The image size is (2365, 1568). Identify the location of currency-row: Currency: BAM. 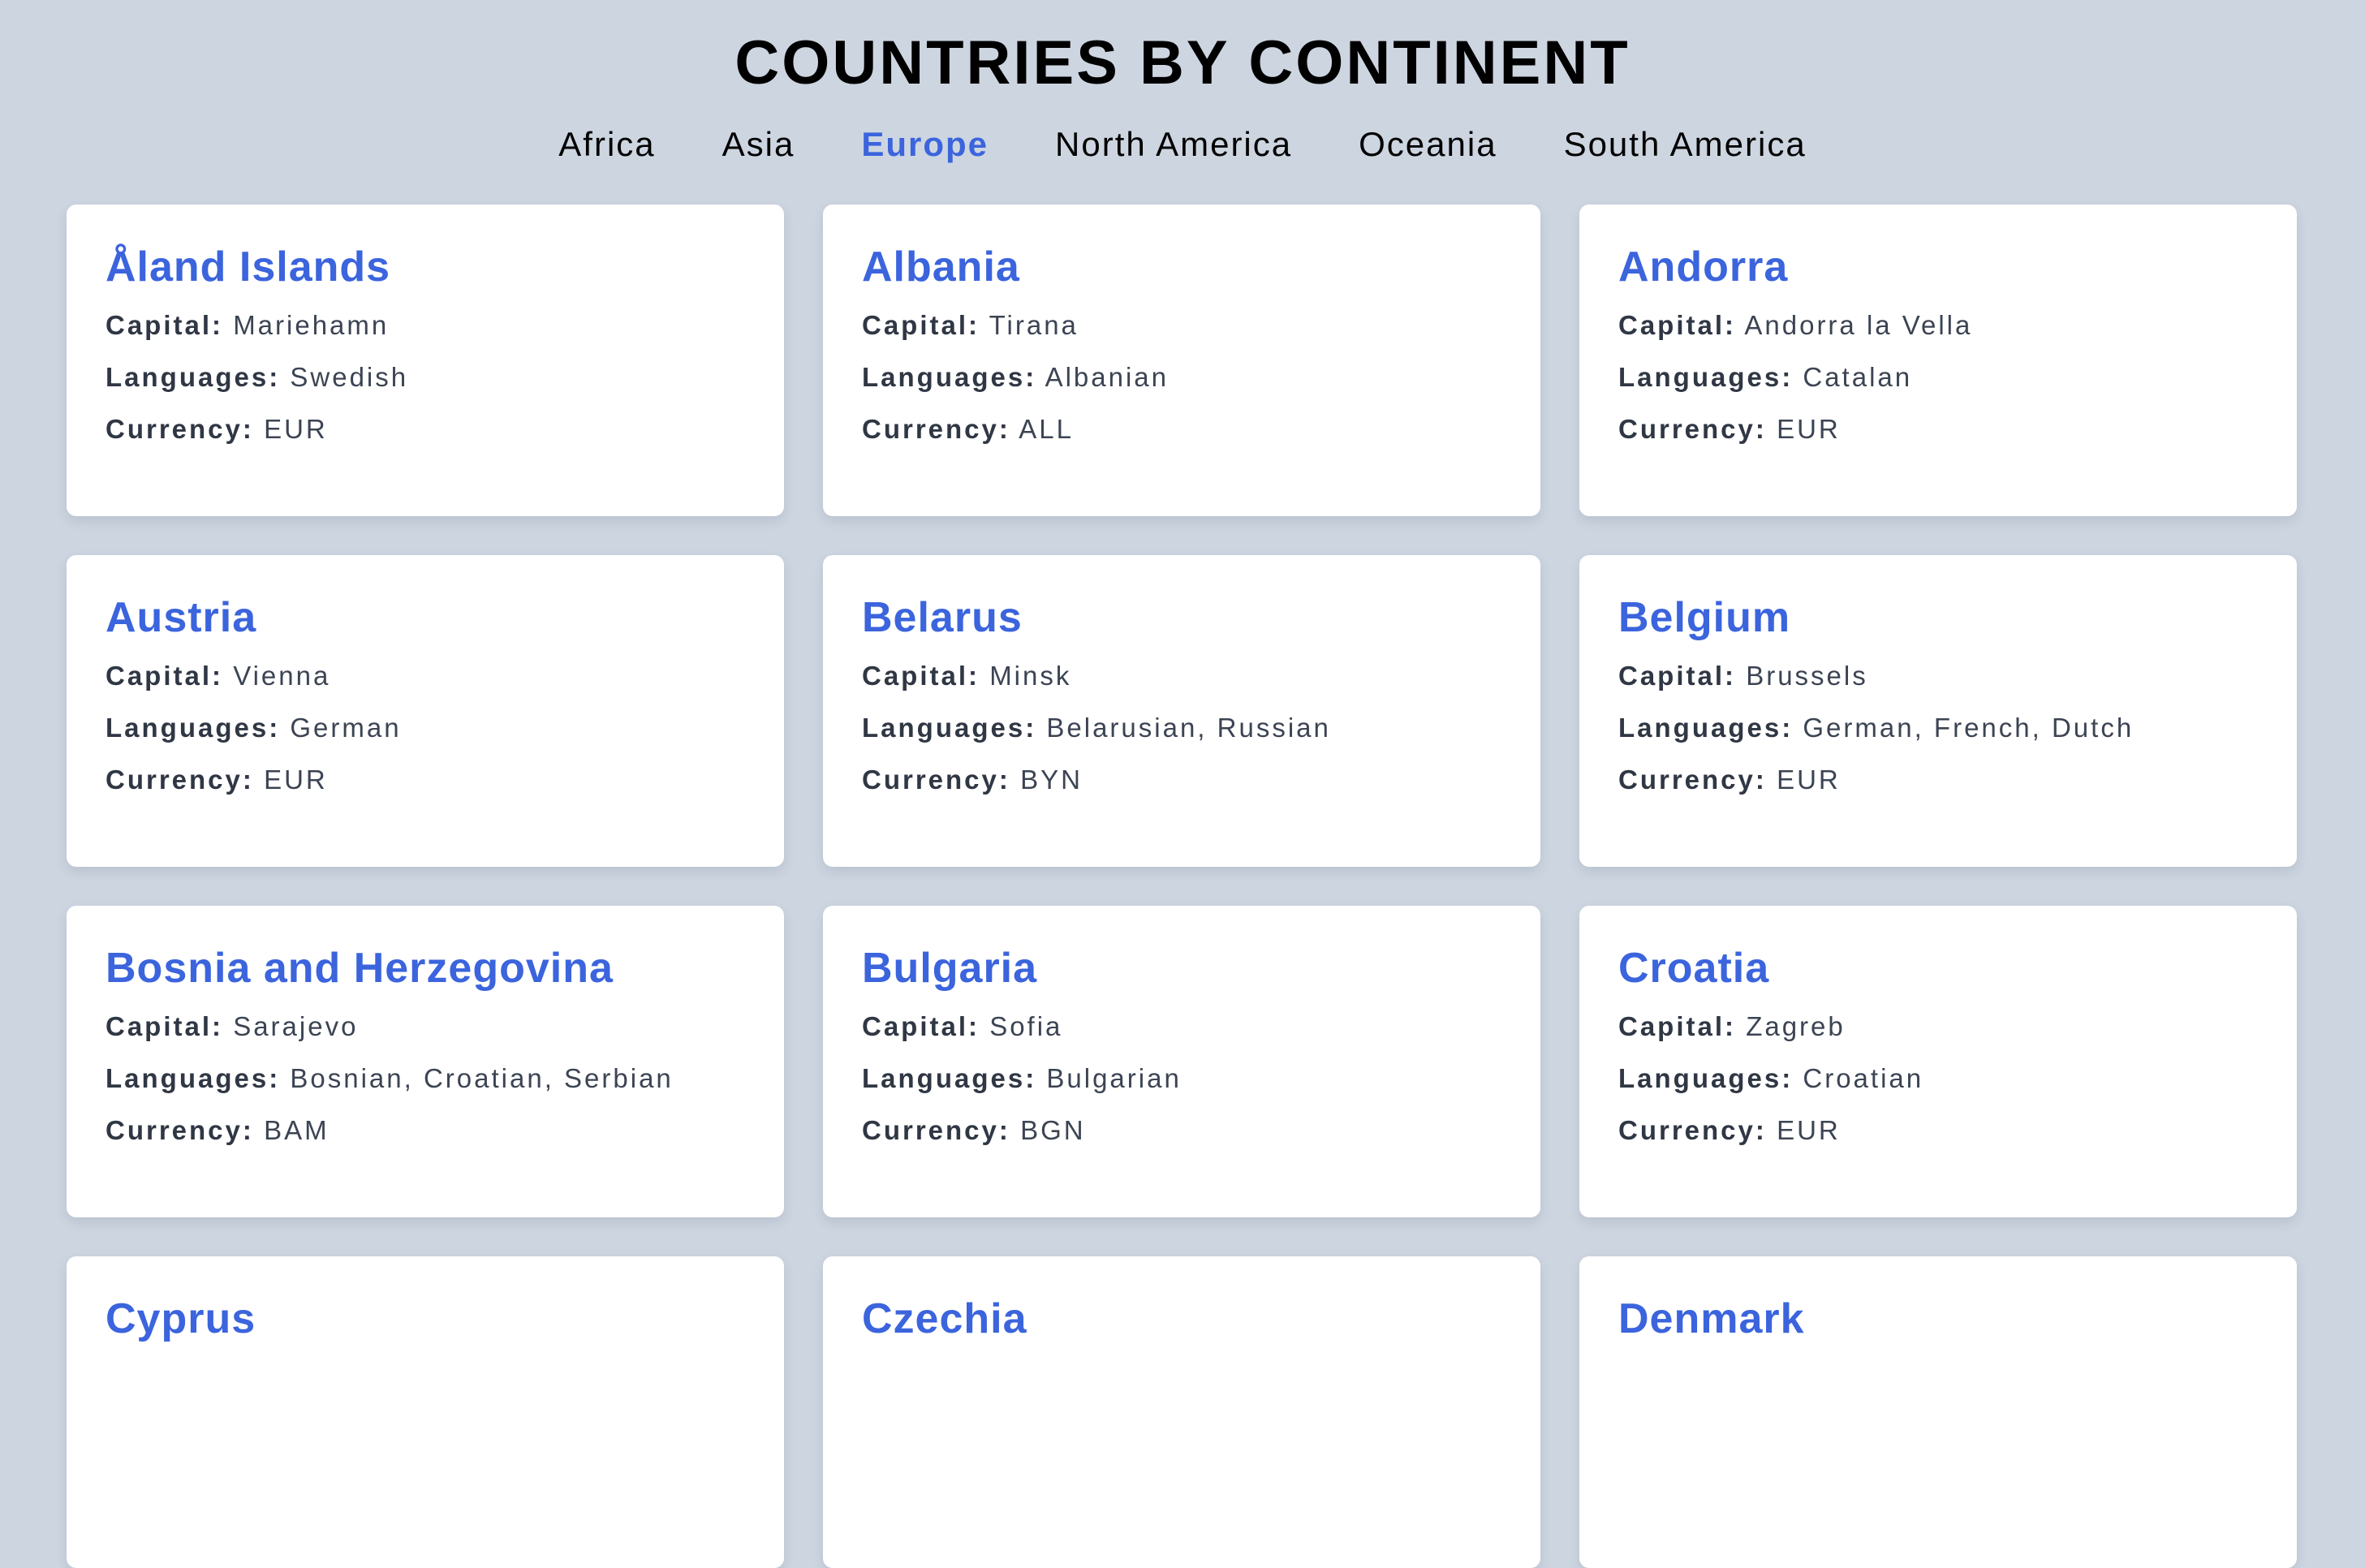
(425, 1131).